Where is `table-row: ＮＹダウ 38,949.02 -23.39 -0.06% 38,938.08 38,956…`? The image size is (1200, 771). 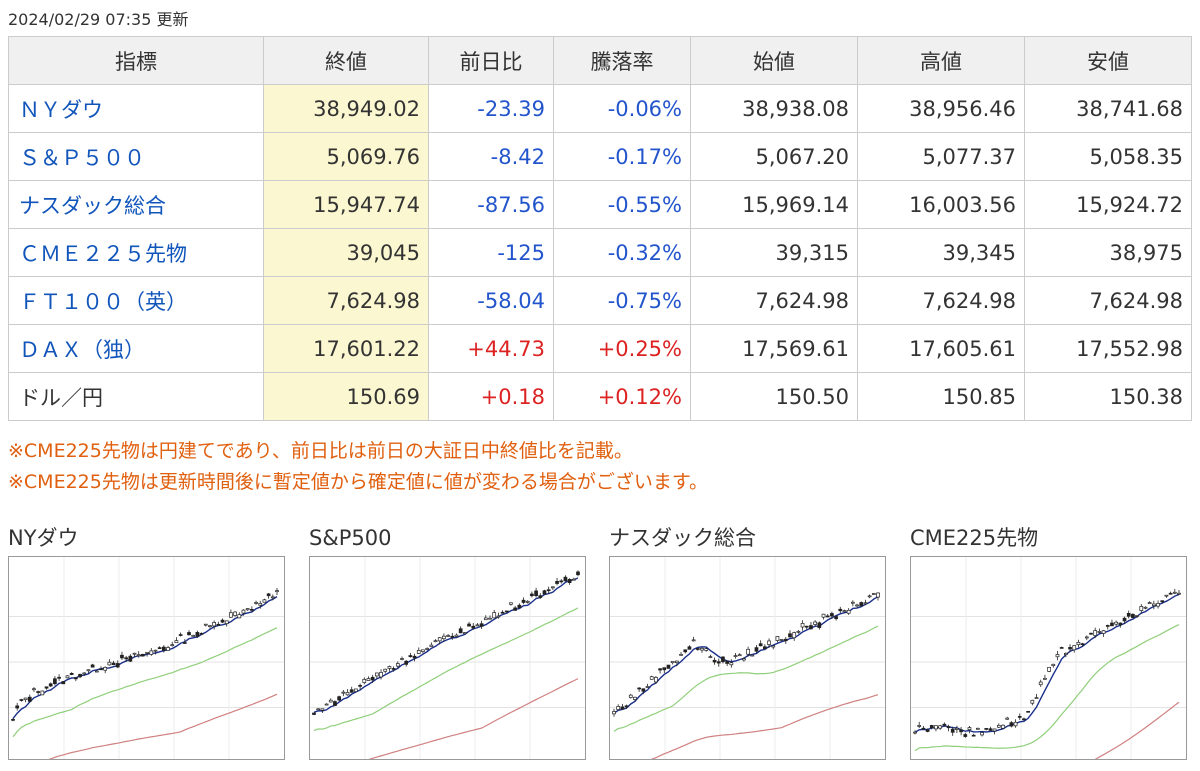
table-row: ＮＹダウ 38,949.02 -23.39 -0.06% 38,938.08 38,956… is located at coordinates (600, 108).